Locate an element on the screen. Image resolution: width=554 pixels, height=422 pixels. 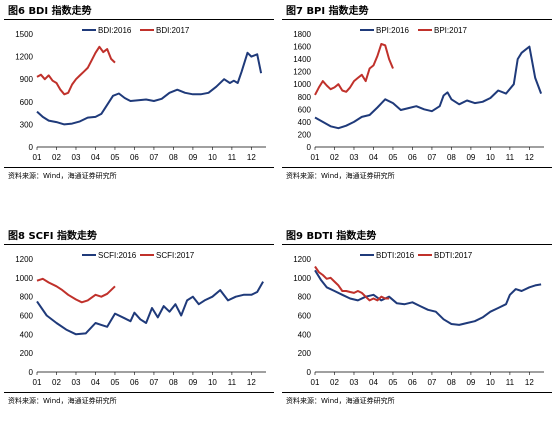
y-tick-label: 400 is located at coordinates (305, 122).